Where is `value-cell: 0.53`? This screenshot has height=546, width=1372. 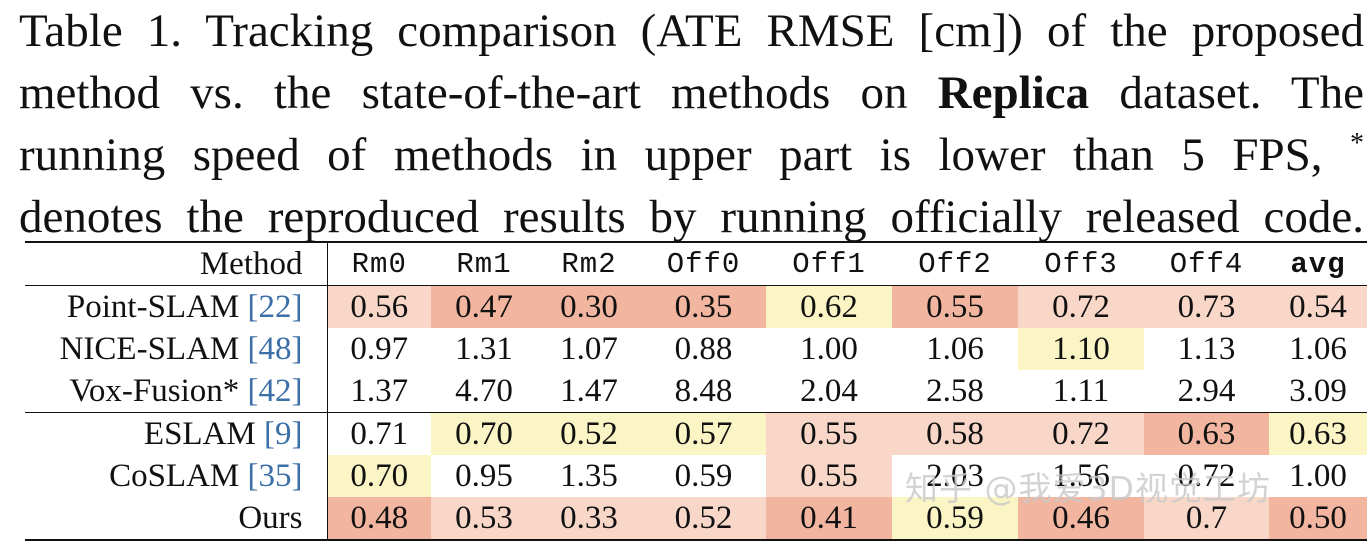
value-cell: 0.53 is located at coordinates (484, 519).